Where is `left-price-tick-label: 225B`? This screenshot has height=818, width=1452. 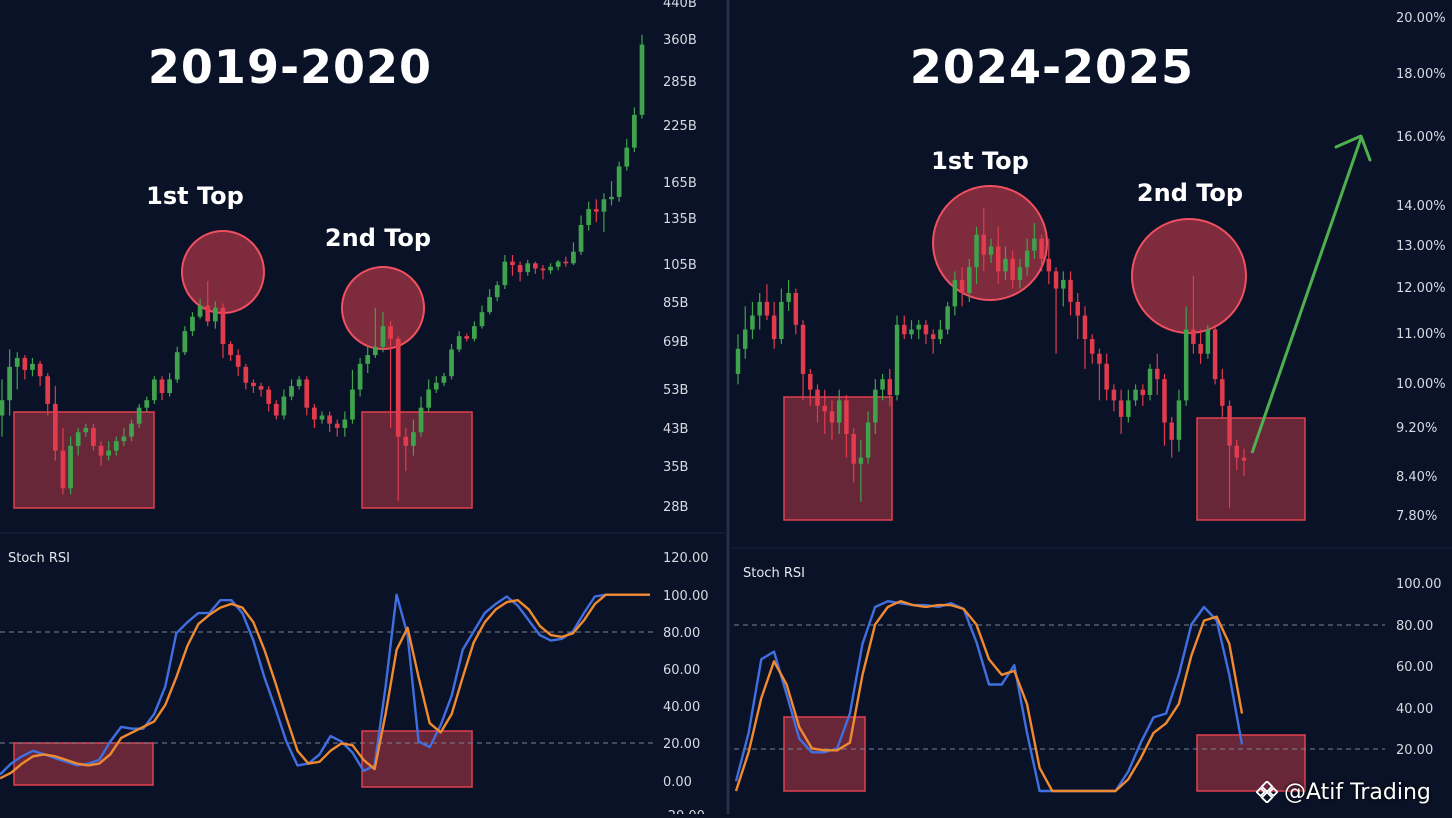 left-price-tick-label: 225B is located at coordinates (680, 126).